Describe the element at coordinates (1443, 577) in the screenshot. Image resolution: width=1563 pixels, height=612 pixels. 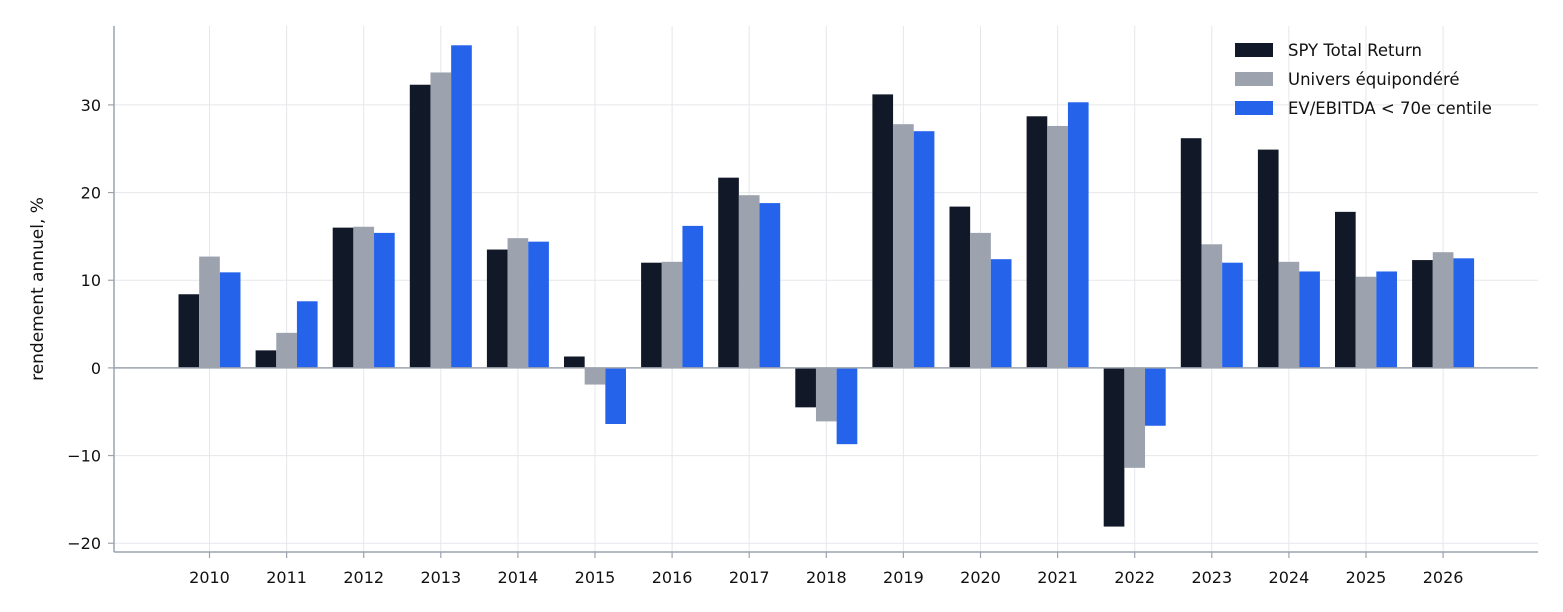
I see `x-tick-label: 2026` at that location.